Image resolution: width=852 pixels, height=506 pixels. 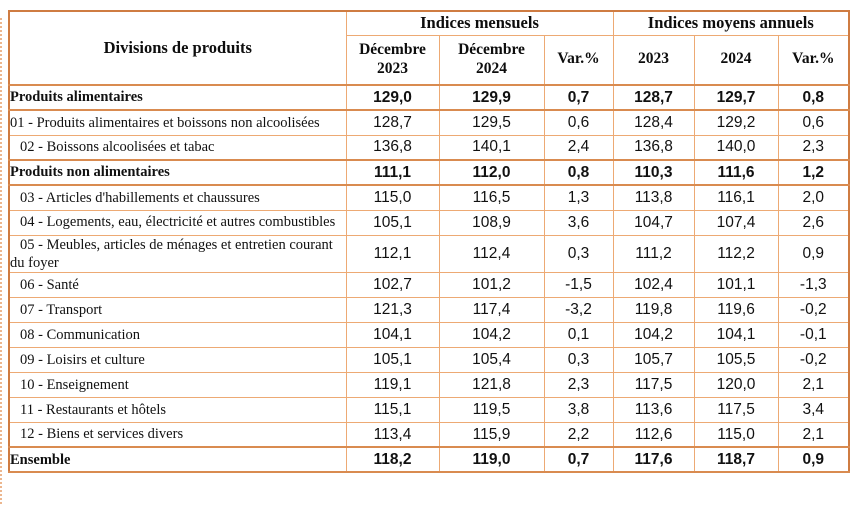 What do you see at coordinates (491, 460) in the screenshot?
I see `value-cell: 119,0` at bounding box center [491, 460].